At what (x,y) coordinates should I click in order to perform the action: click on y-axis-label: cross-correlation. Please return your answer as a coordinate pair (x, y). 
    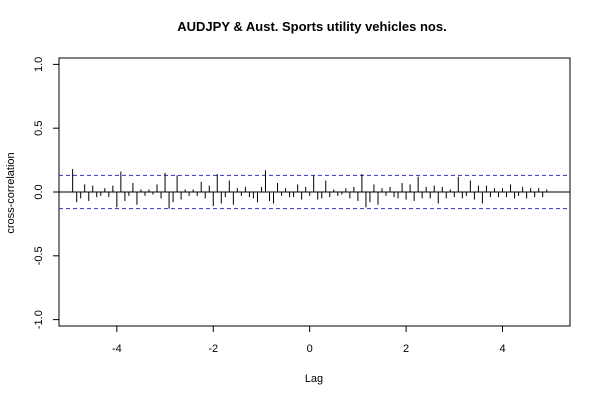
    Looking at the image, I should click on (11, 192).